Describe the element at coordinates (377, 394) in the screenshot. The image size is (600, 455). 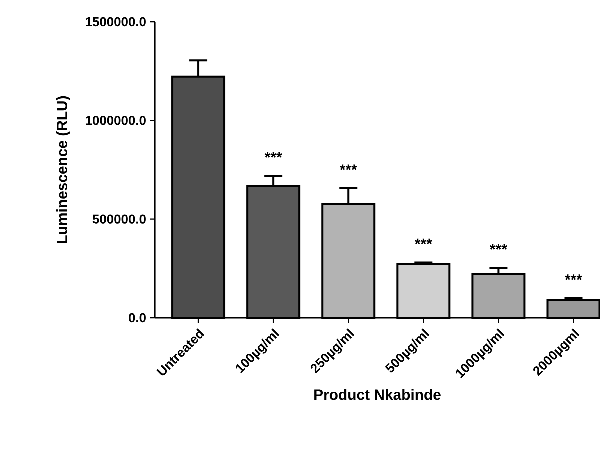
I see `x-axis-title: Product Nkabinde` at that location.